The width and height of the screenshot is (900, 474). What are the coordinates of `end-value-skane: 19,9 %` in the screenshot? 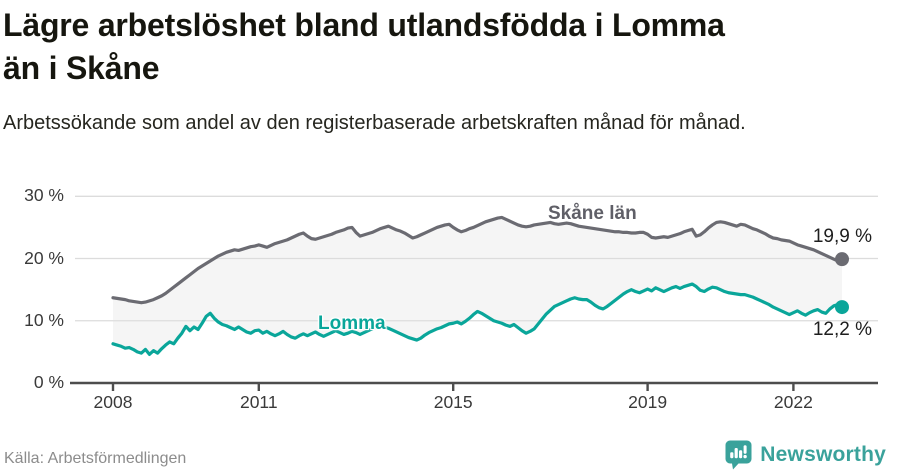 It's located at (842, 236).